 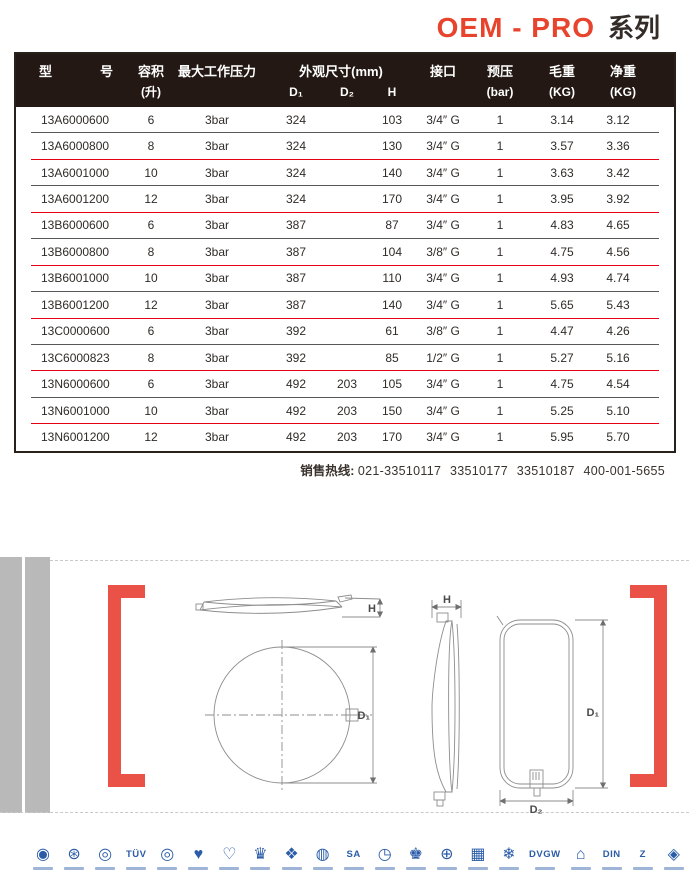 What do you see at coordinates (618, 357) in the screenshot?
I see `table-cell: 5.16` at bounding box center [618, 357].